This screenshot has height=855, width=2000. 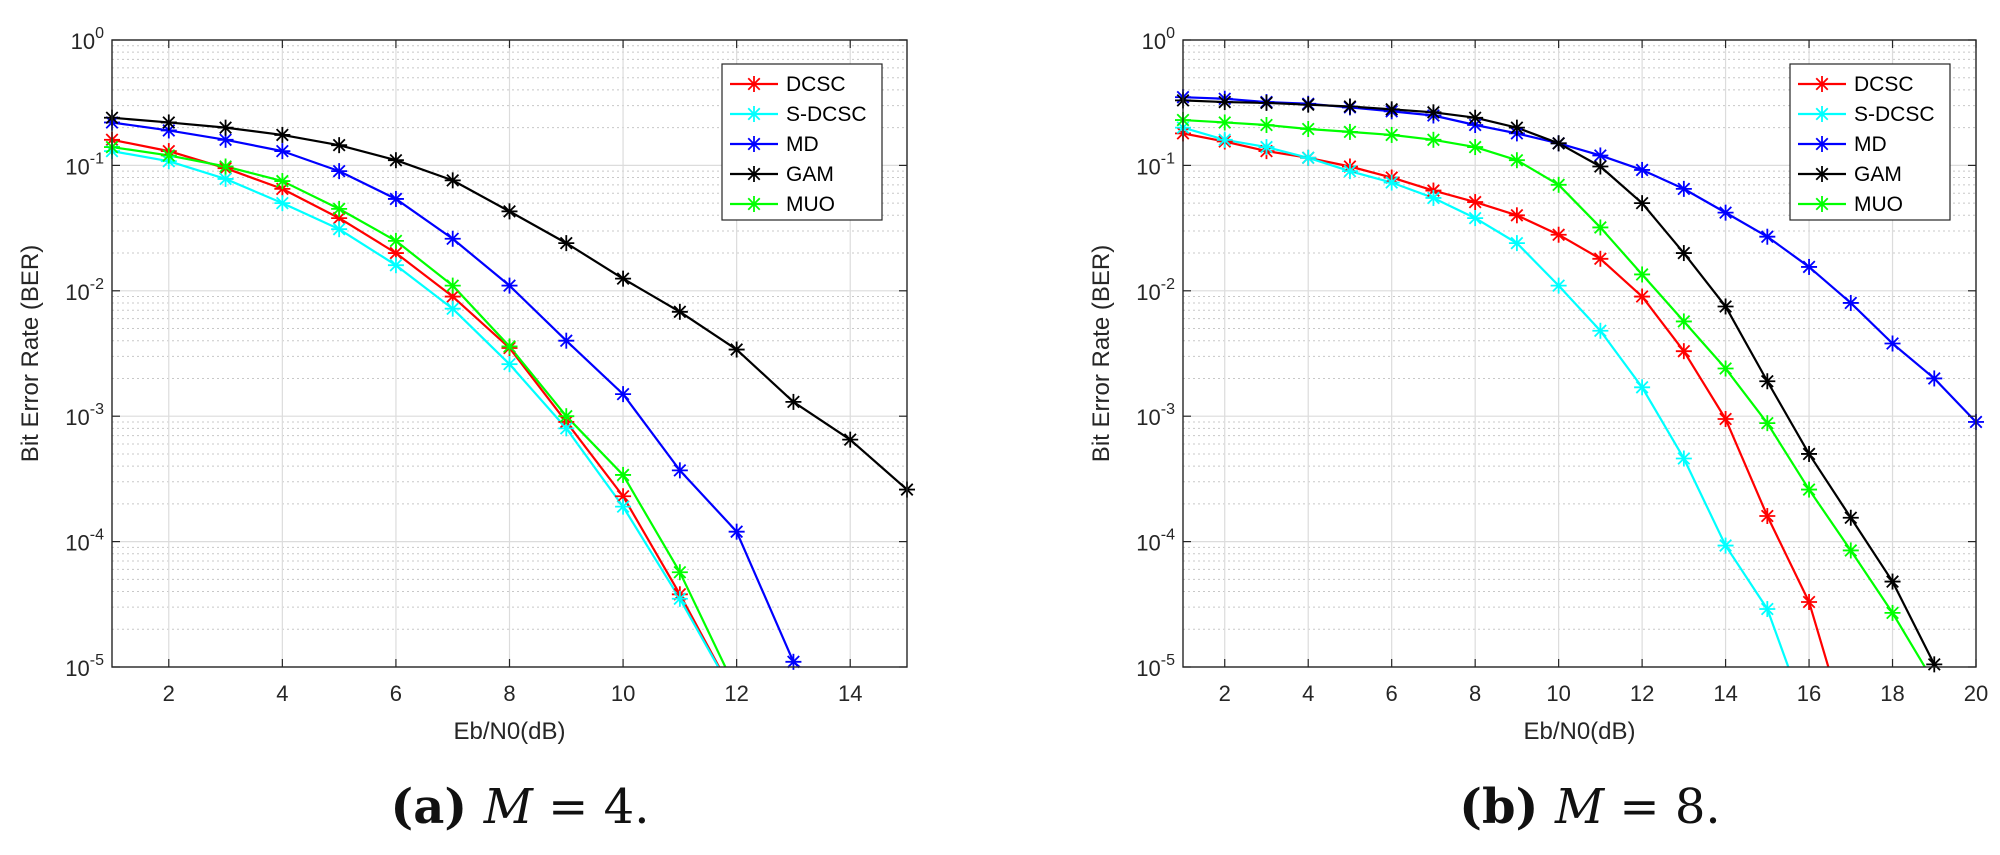 I want to click on x-tick-label: 8, so click(x=1475, y=693).